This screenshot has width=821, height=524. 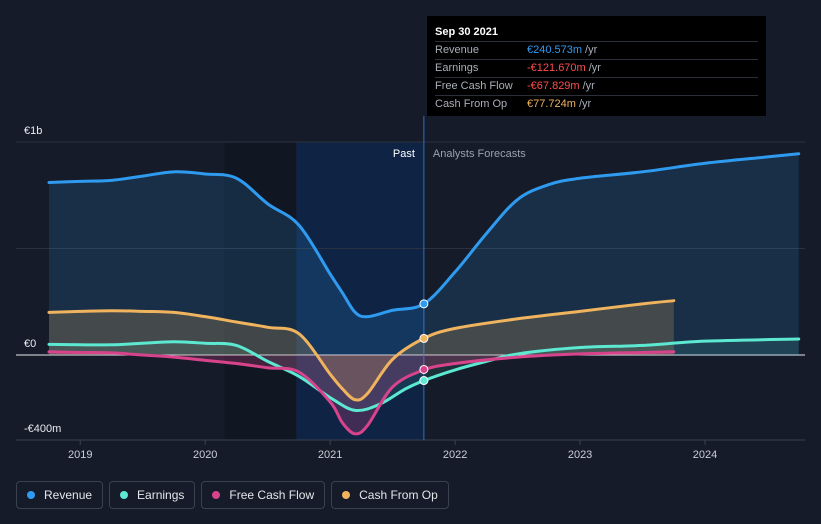 What do you see at coordinates (471, 104) in the screenshot?
I see `tooltip-row-name: Cash From Op` at bounding box center [471, 104].